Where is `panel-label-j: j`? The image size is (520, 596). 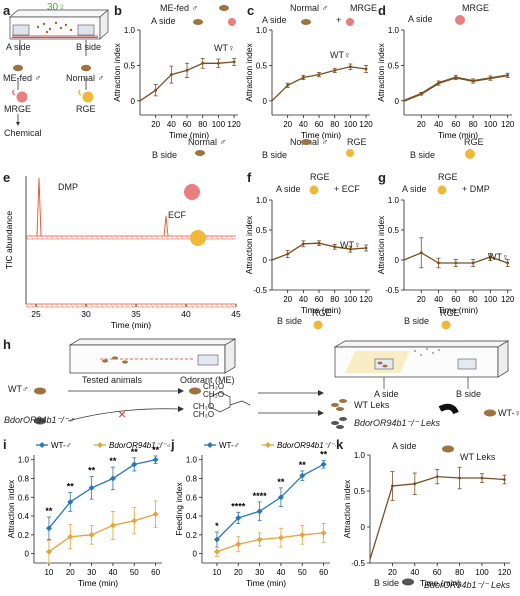
panel-label-j: j is located at coordinates (173, 444).